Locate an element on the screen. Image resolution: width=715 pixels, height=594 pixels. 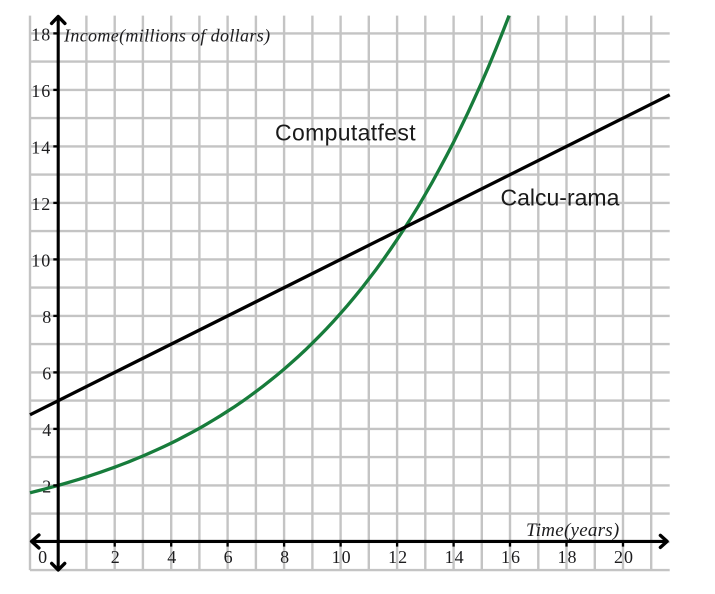
svg-text: Computatfest is located at coordinates (345, 133).